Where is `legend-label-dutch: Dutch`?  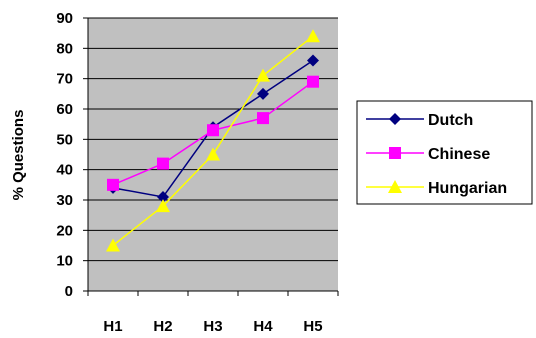
legend-label-dutch: Dutch is located at coordinates (450, 120).